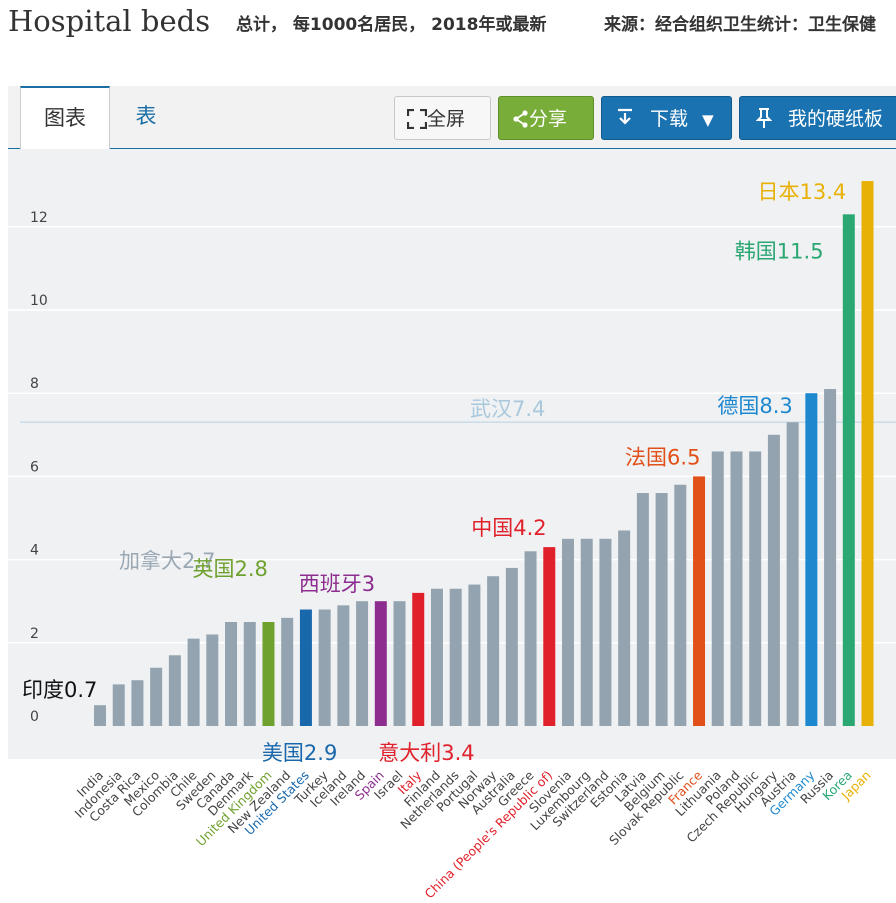 The width and height of the screenshot is (896, 903). Describe the element at coordinates (167, 561) in the screenshot. I see `annotation-label: 加拿大2.7` at that location.